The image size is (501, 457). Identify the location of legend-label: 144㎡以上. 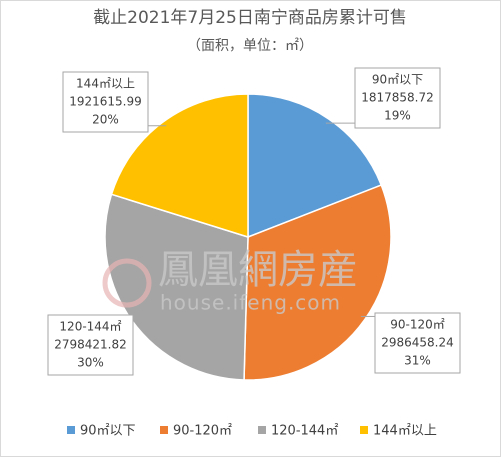
(405, 431).